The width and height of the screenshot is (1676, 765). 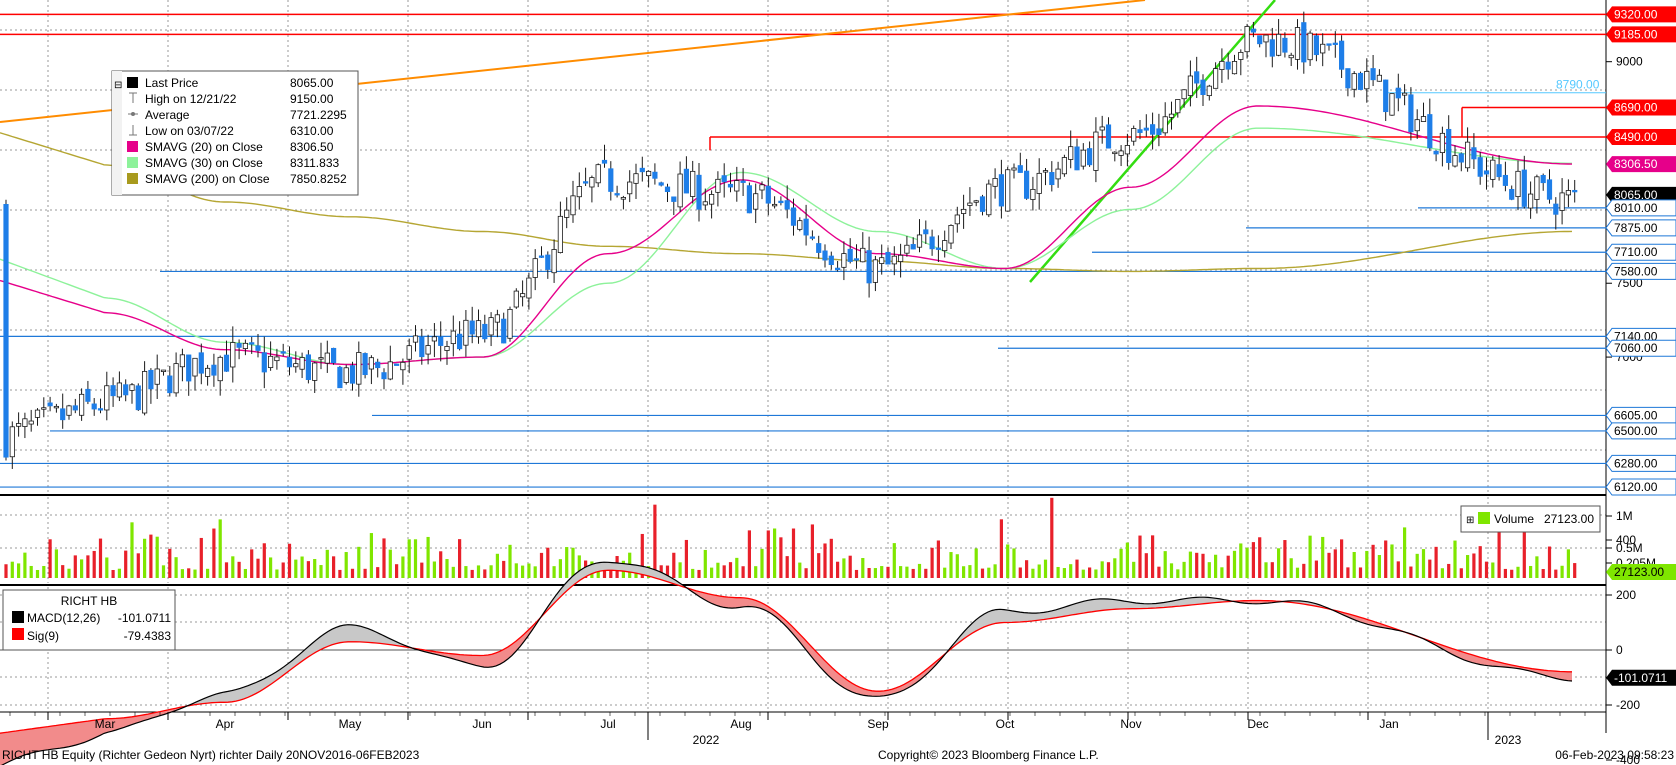 I want to click on price-tag-6120-00: 6120.00, so click(x=1640, y=487).